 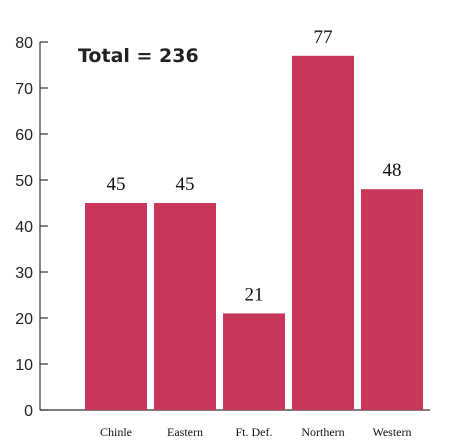 What do you see at coordinates (185, 306) in the screenshot?
I see `bar-eastern` at bounding box center [185, 306].